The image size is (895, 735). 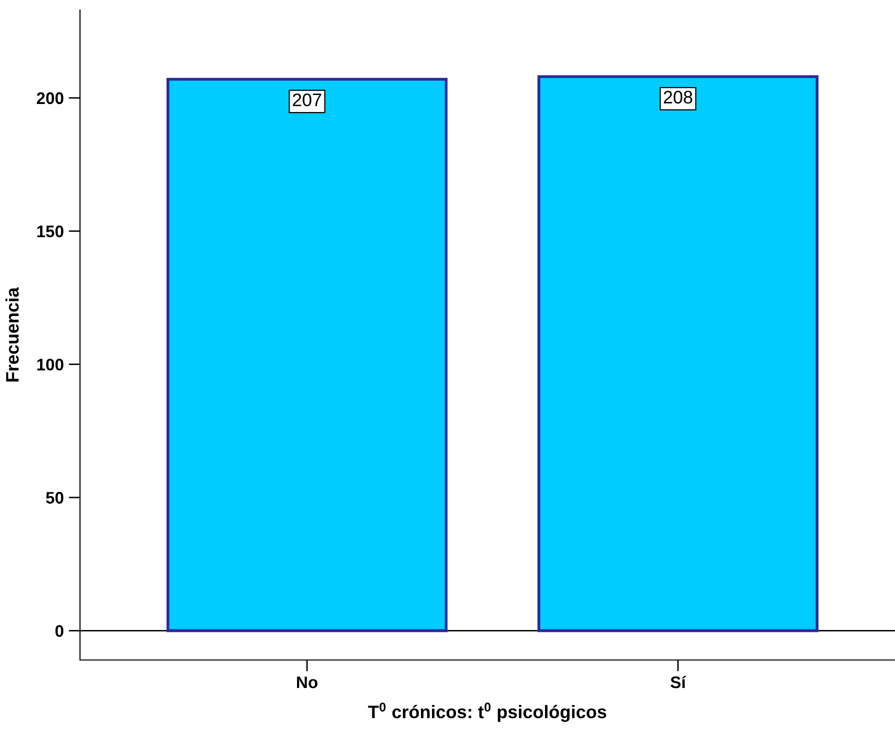 I want to click on y-tick-label: 50, so click(x=55, y=498).